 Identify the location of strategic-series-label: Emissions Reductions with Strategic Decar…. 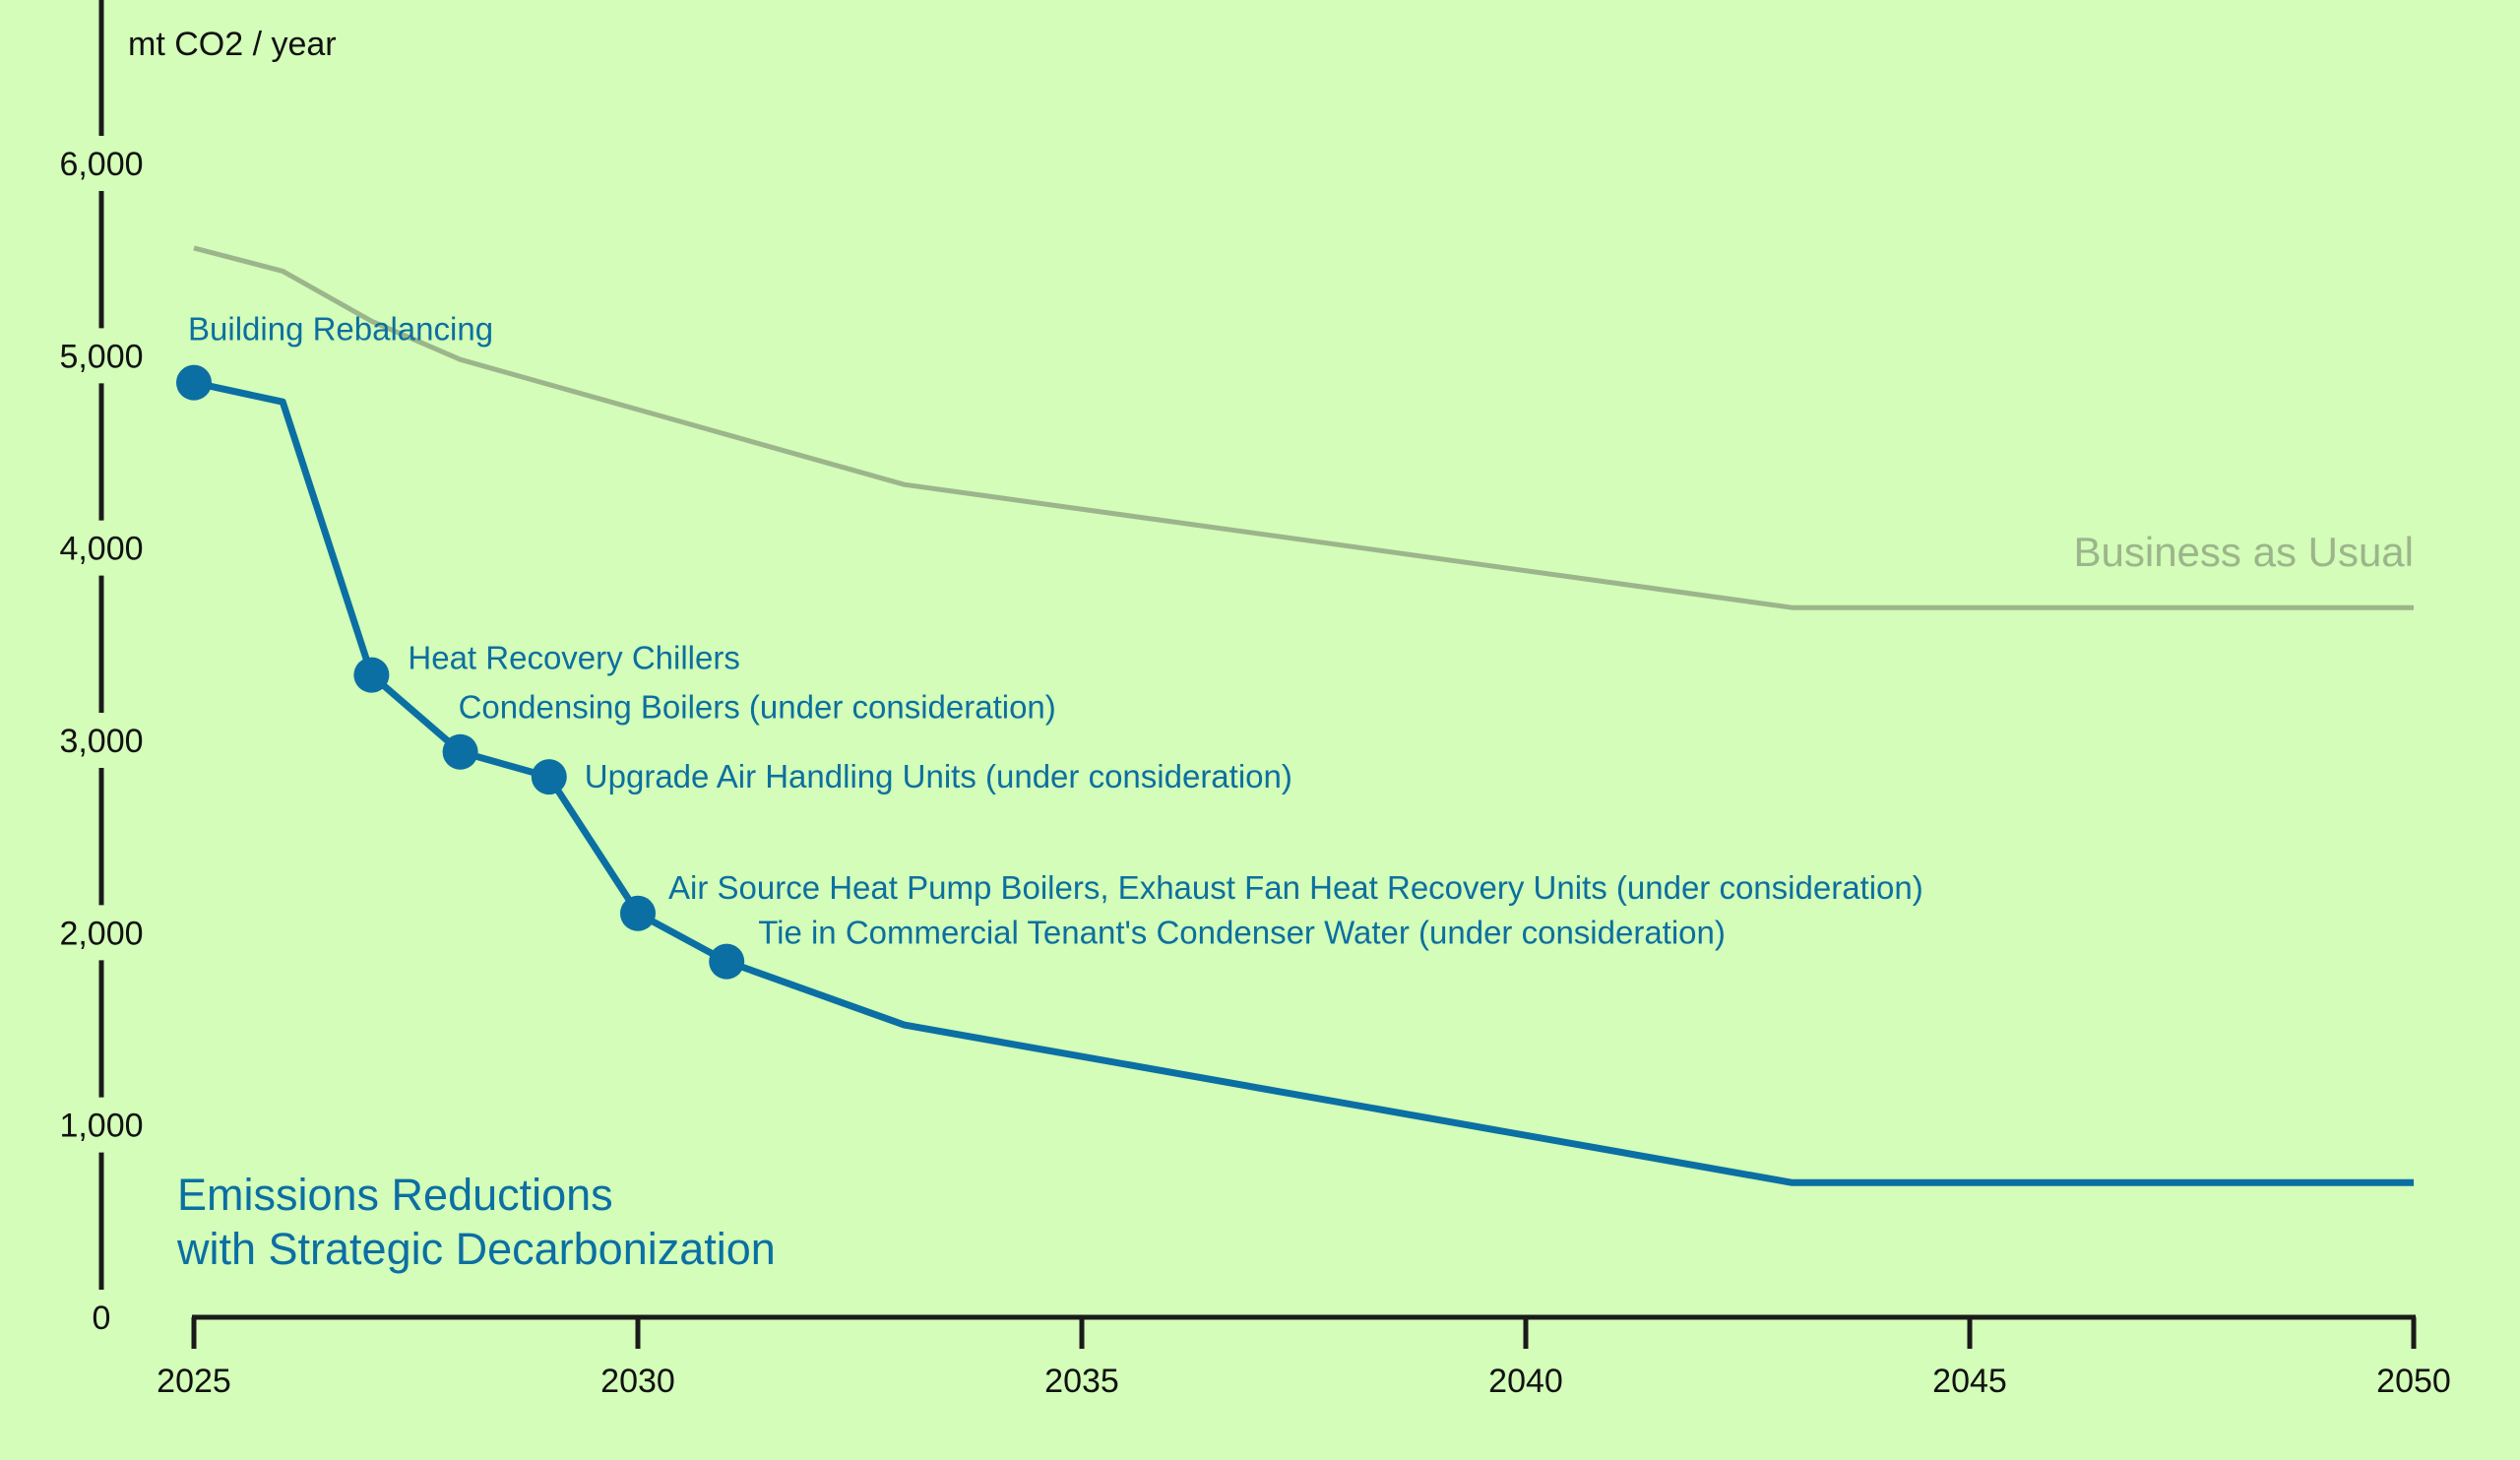
(476, 1222).